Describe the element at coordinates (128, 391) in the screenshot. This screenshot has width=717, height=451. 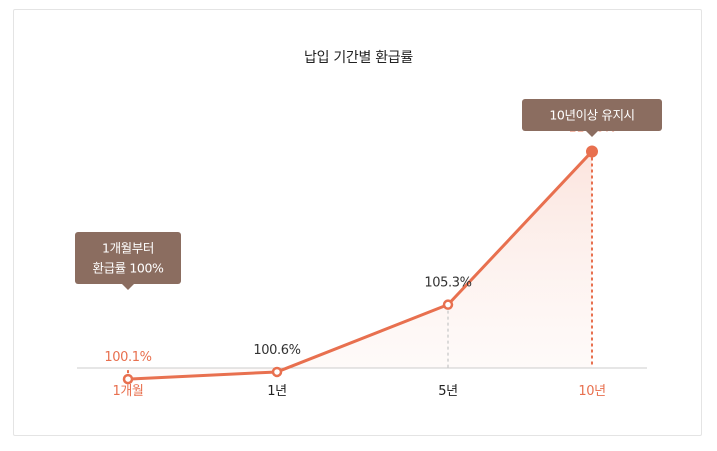
I see `x-tick-label: 1개월` at that location.